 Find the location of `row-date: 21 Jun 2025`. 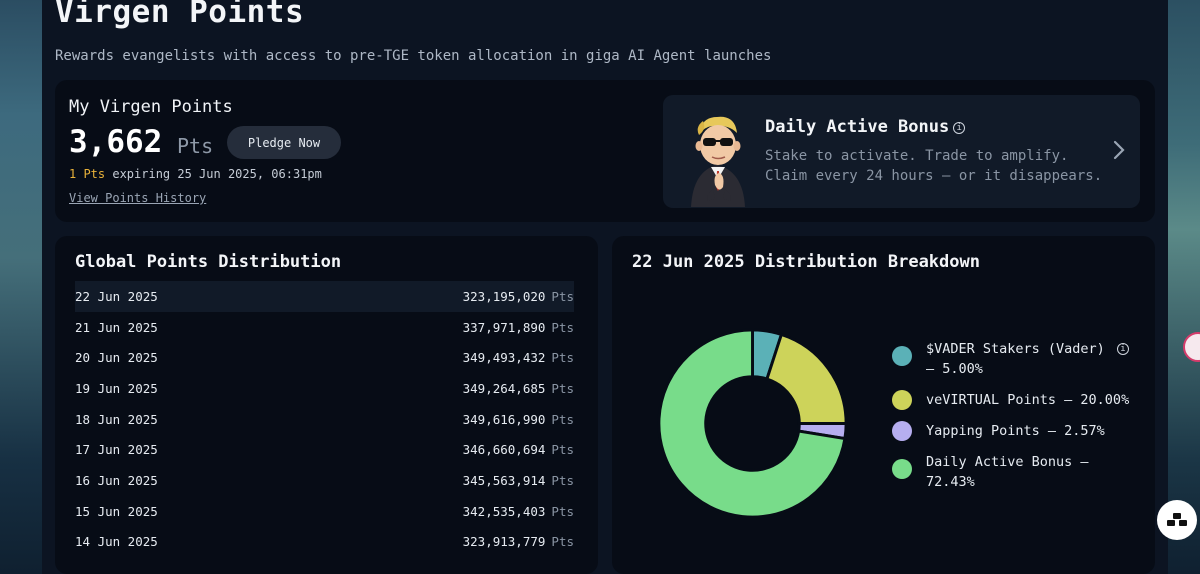

row-date: 21 Jun 2025 is located at coordinates (116, 327).